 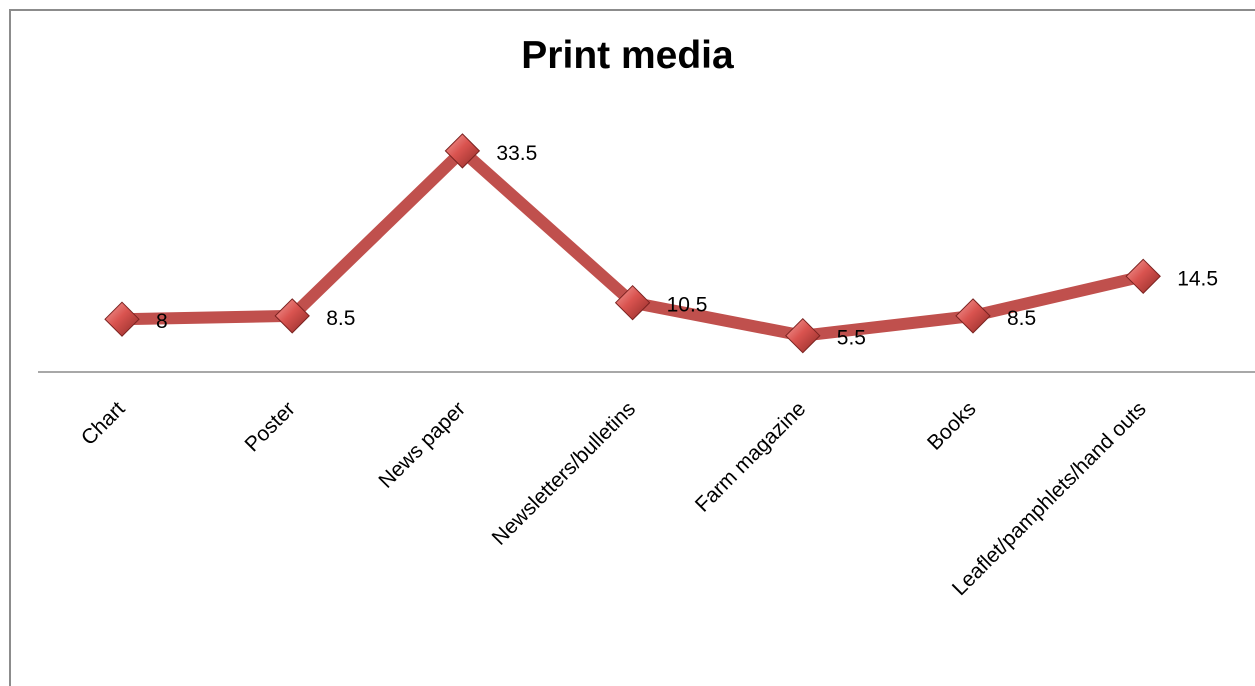 I want to click on data-label: 14.5, so click(x=1197, y=278).